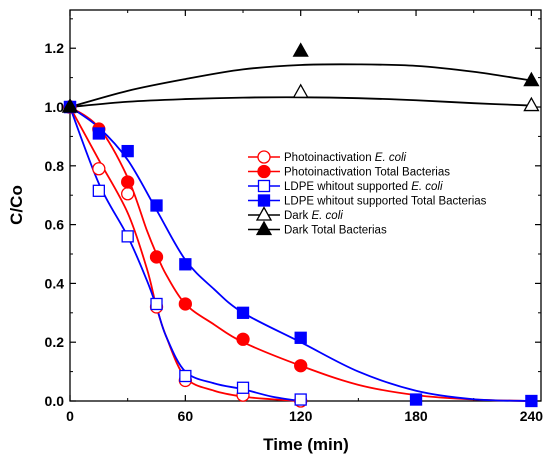 This screenshot has width=550, height=464. Describe the element at coordinates (385, 202) in the screenshot. I see `legend-label: LDPE whitout supported Total Bacterias` at that location.